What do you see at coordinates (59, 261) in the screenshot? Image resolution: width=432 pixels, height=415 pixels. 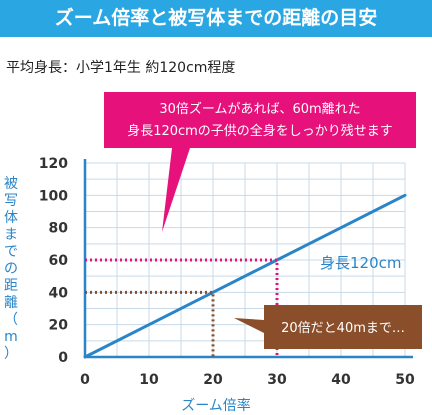 I see `y-tick-label: 60` at bounding box center [59, 261].